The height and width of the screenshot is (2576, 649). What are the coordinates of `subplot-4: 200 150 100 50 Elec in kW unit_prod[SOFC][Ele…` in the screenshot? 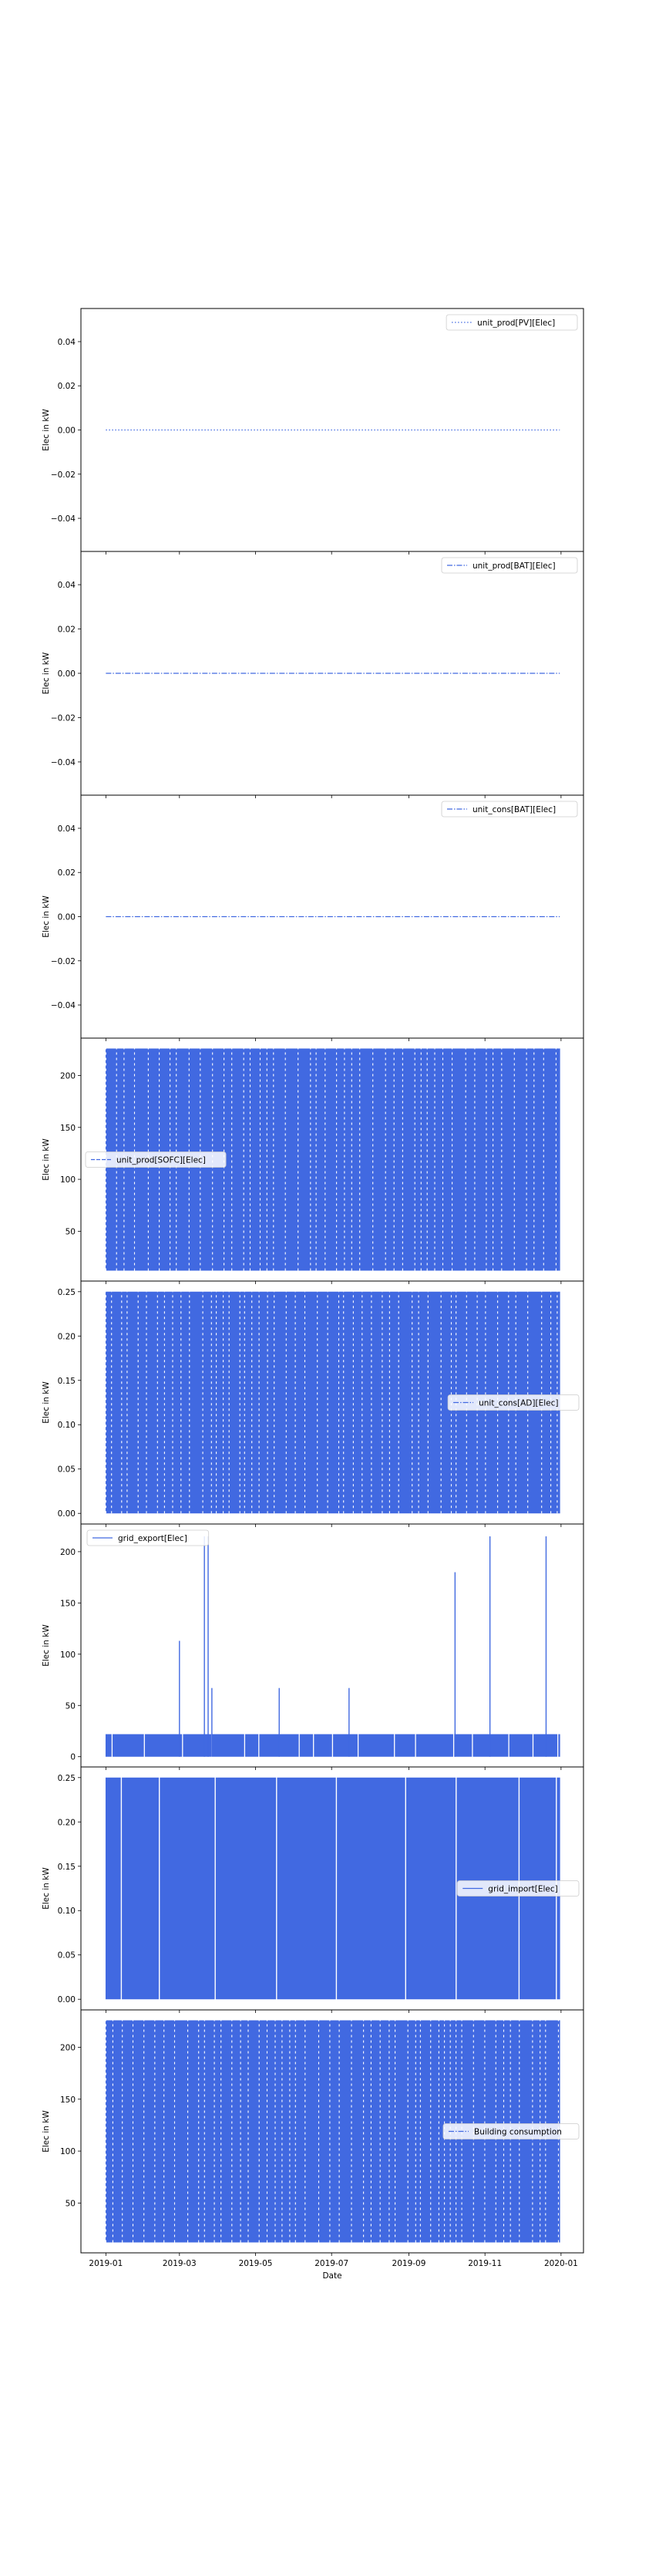 It's located at (313, 1160).